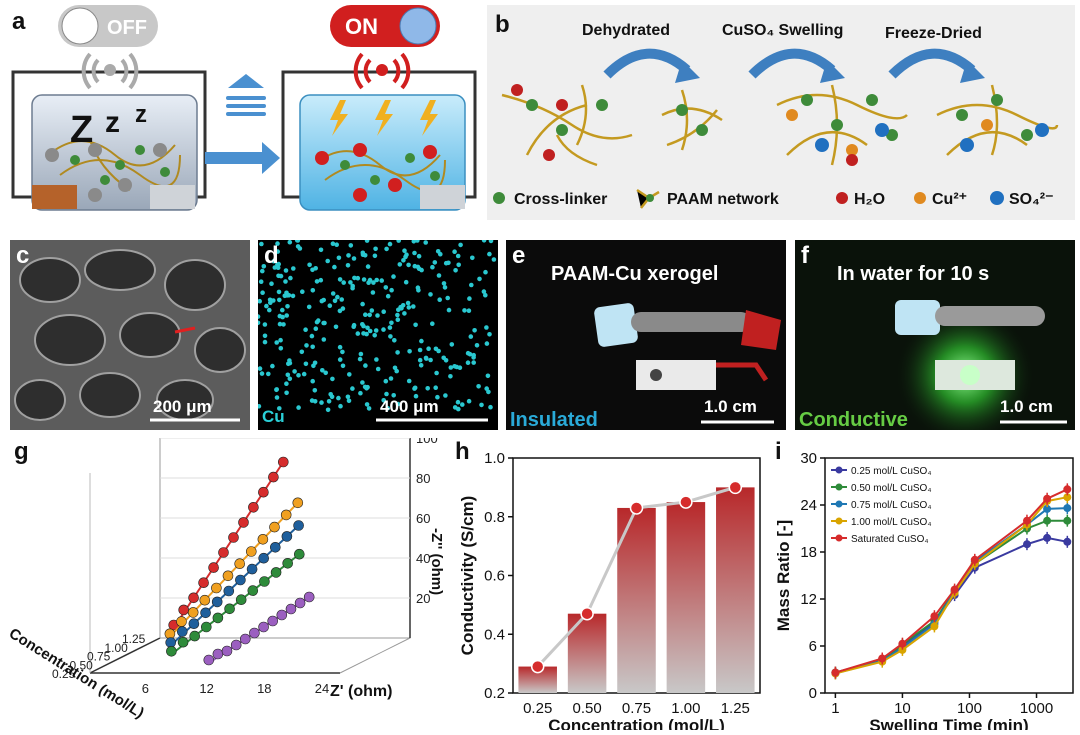 The height and width of the screenshot is (735, 1080). I want to click on h-ytick-label: 0.2, so click(494, 693).